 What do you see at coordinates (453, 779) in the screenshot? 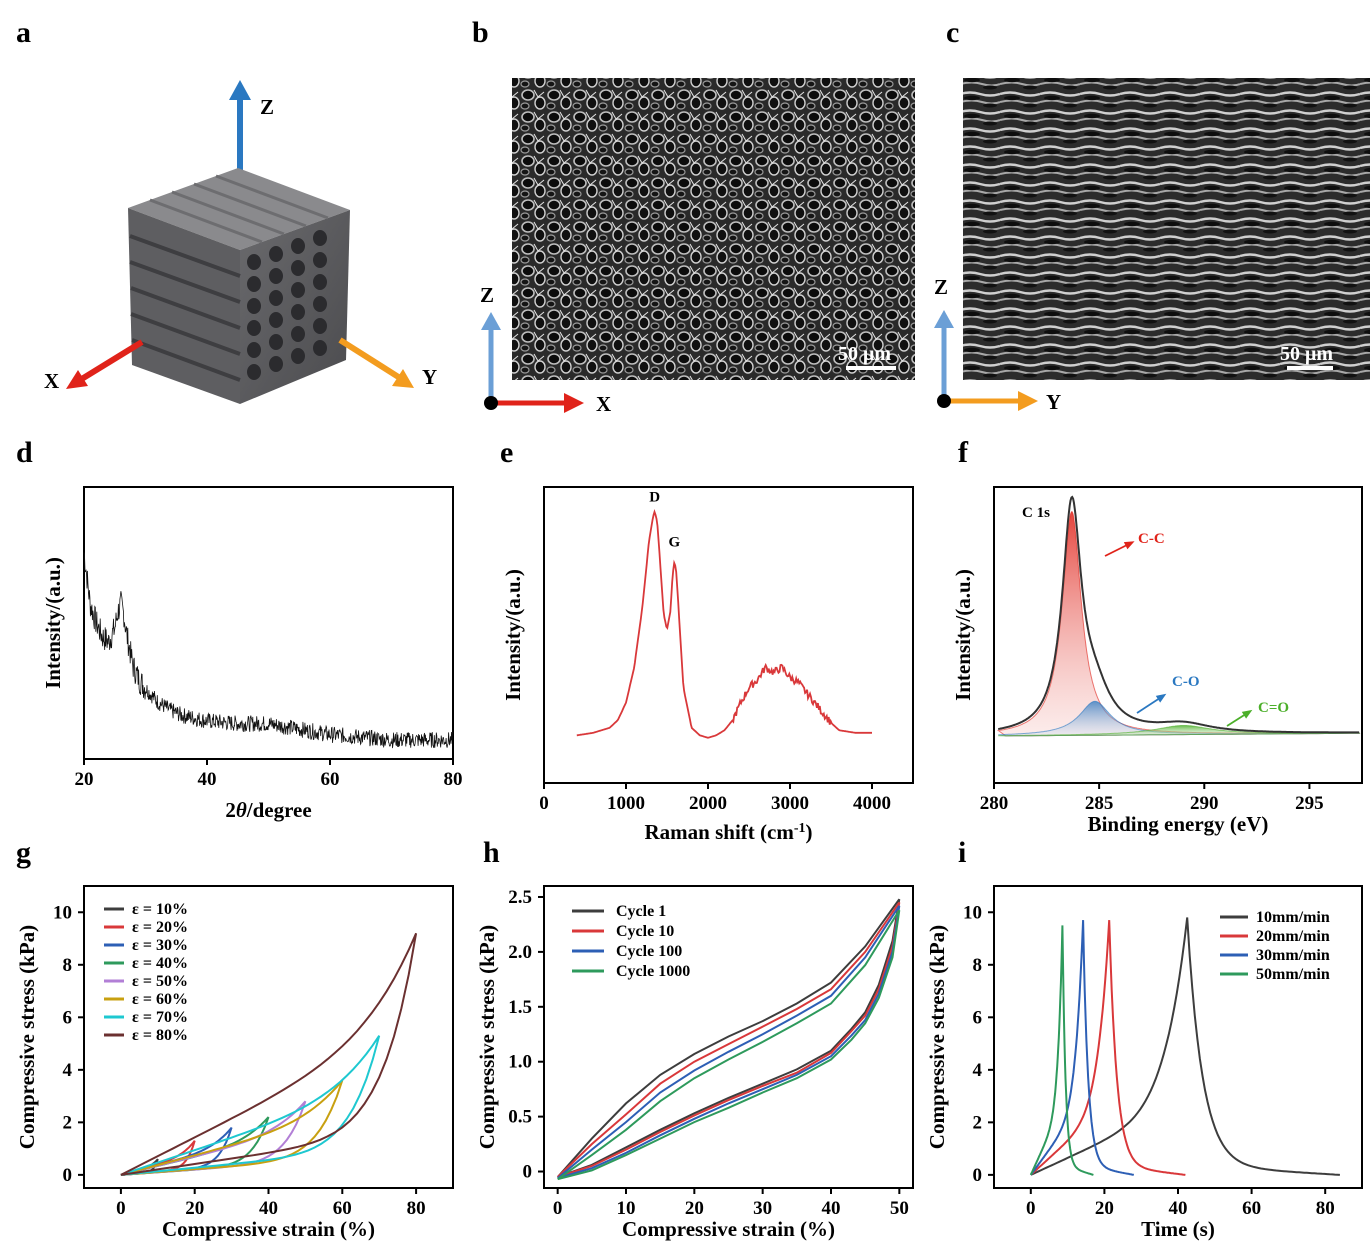
I see `x-tick-label: 80` at bounding box center [453, 779].